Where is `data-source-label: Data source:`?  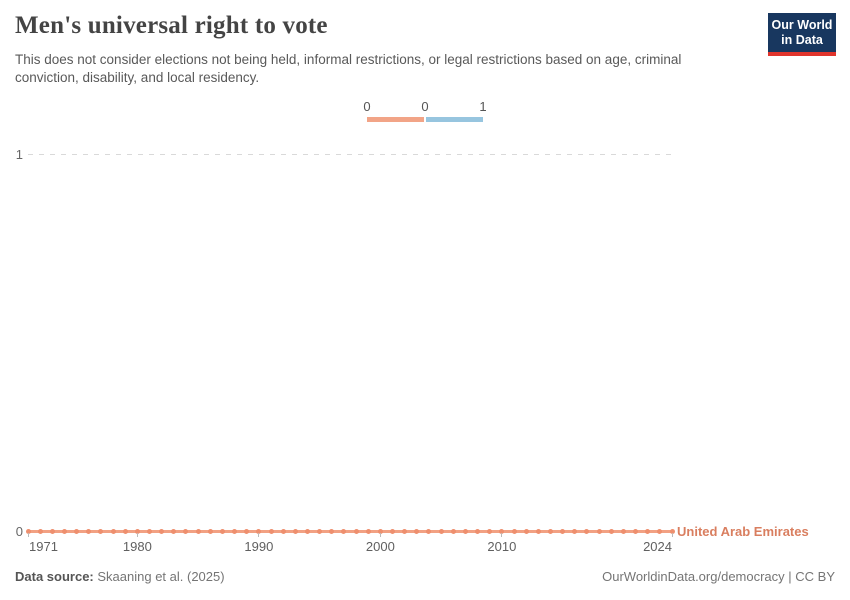
data-source-label: Data source: is located at coordinates (54, 576).